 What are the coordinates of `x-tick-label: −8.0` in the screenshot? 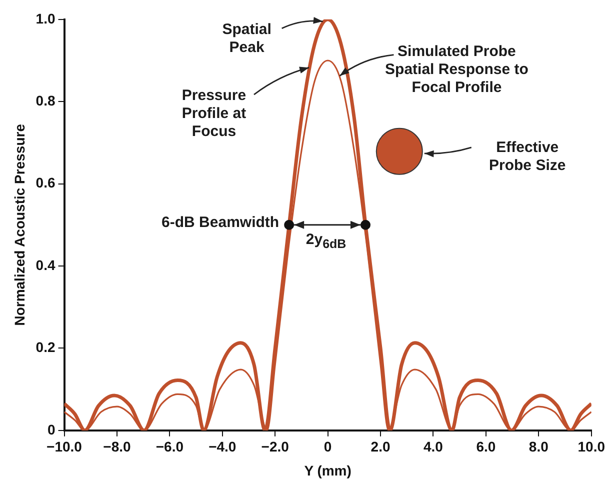 It's located at (117, 446).